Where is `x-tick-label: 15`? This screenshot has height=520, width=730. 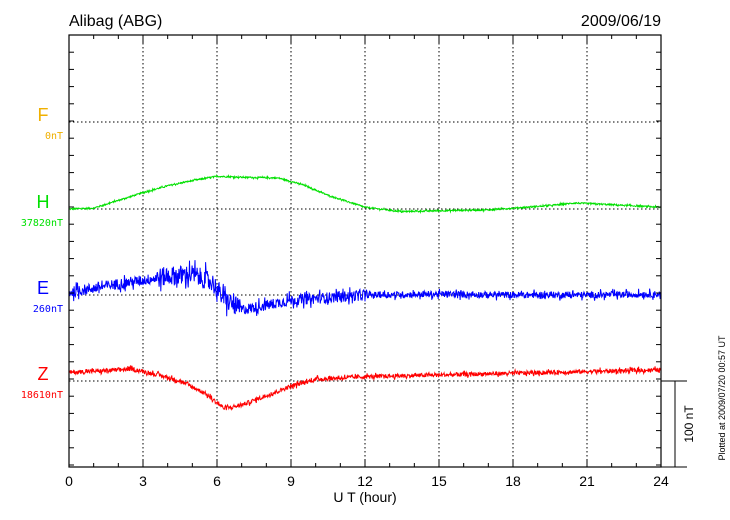 x-tick-label: 15 is located at coordinates (439, 481).